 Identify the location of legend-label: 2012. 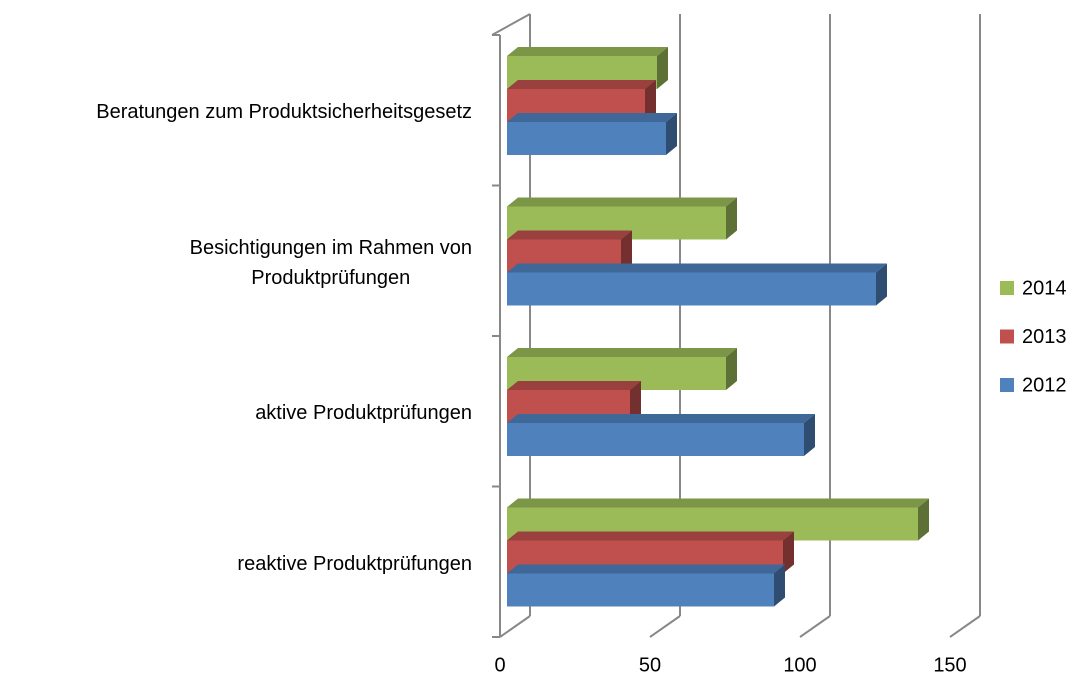
(1044, 385).